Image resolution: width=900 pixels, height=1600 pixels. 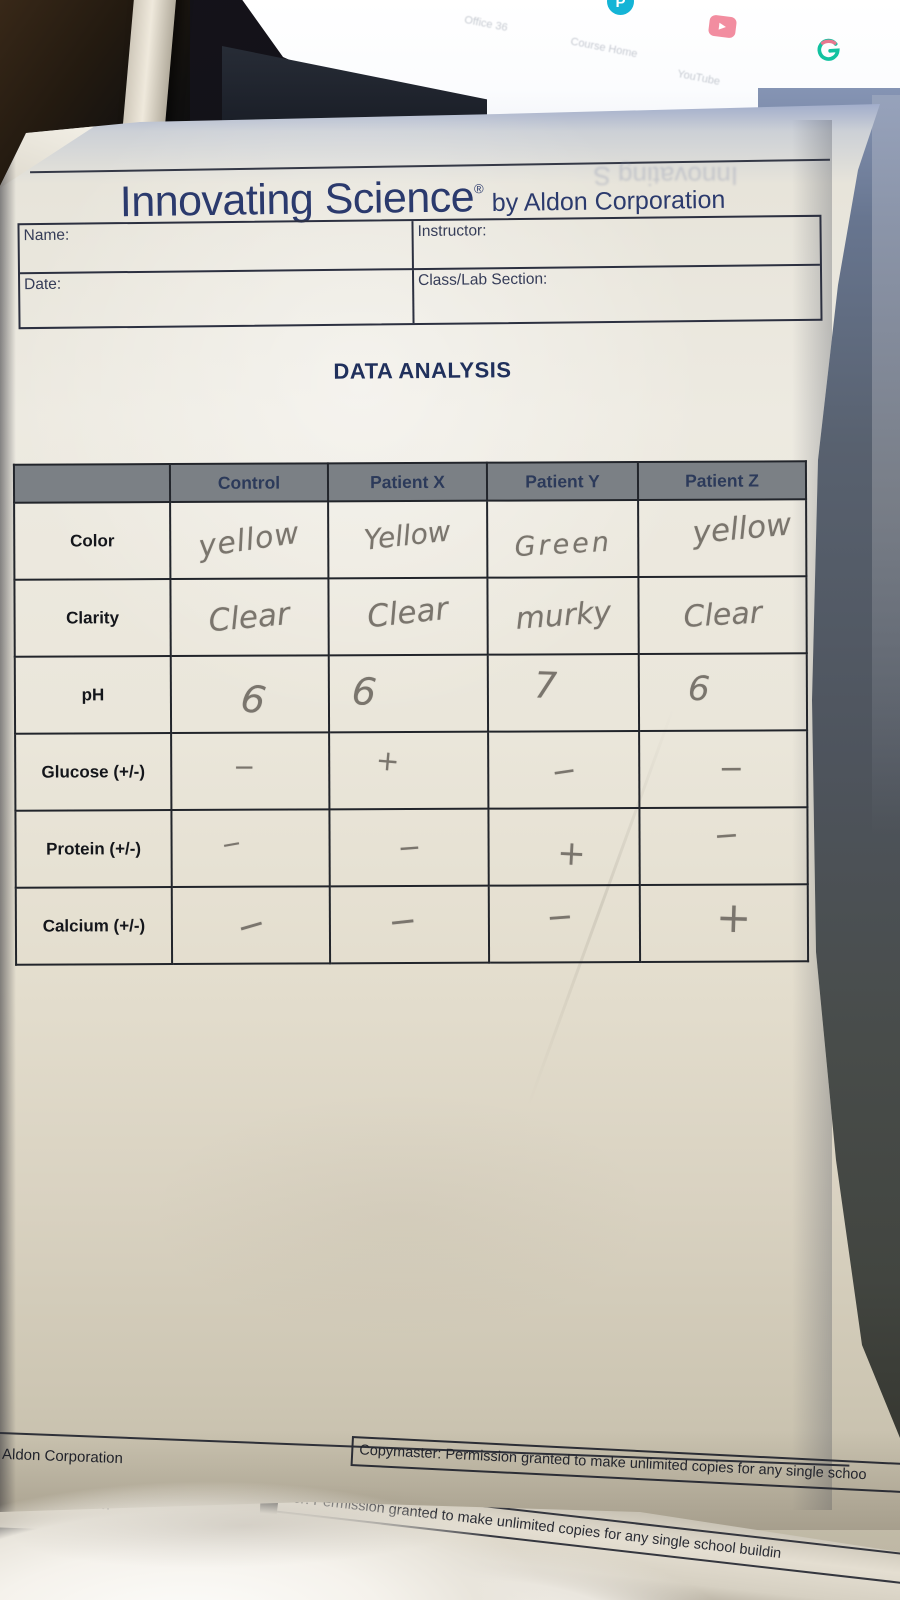 I want to click on column-header-patient-z: Patient Z, so click(x=722, y=481).